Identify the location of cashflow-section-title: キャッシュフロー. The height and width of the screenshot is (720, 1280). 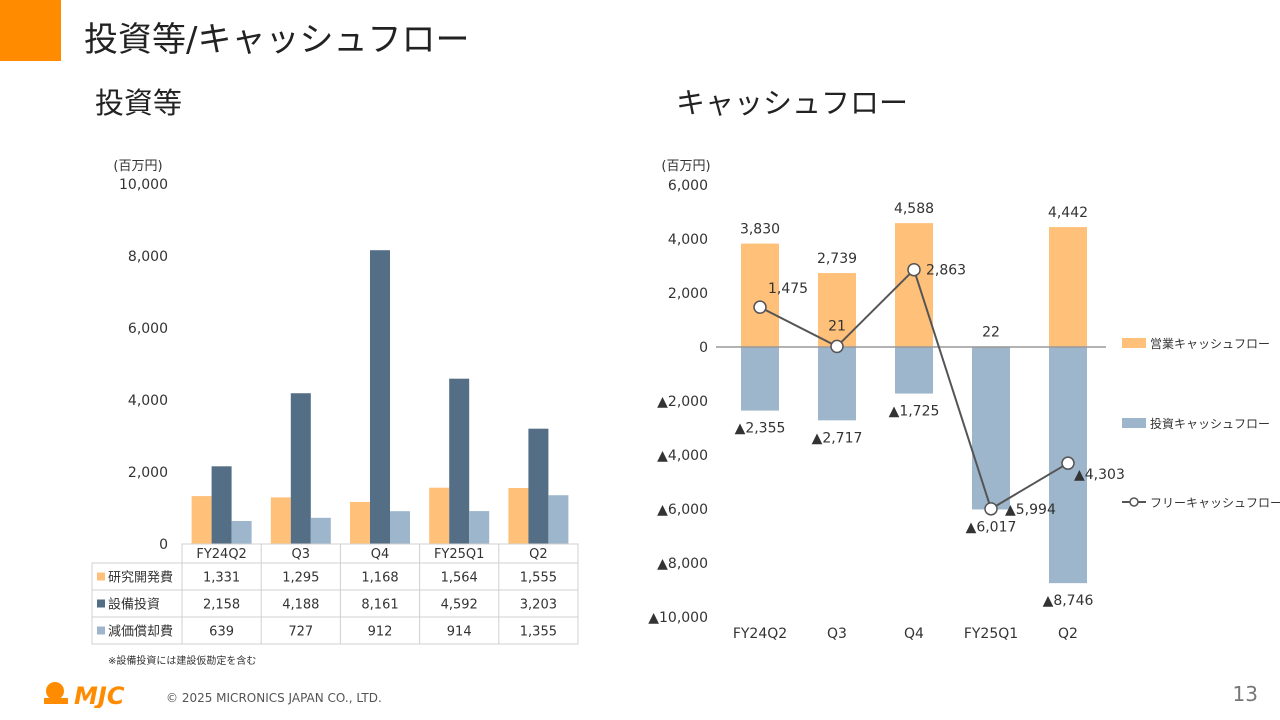
(792, 103).